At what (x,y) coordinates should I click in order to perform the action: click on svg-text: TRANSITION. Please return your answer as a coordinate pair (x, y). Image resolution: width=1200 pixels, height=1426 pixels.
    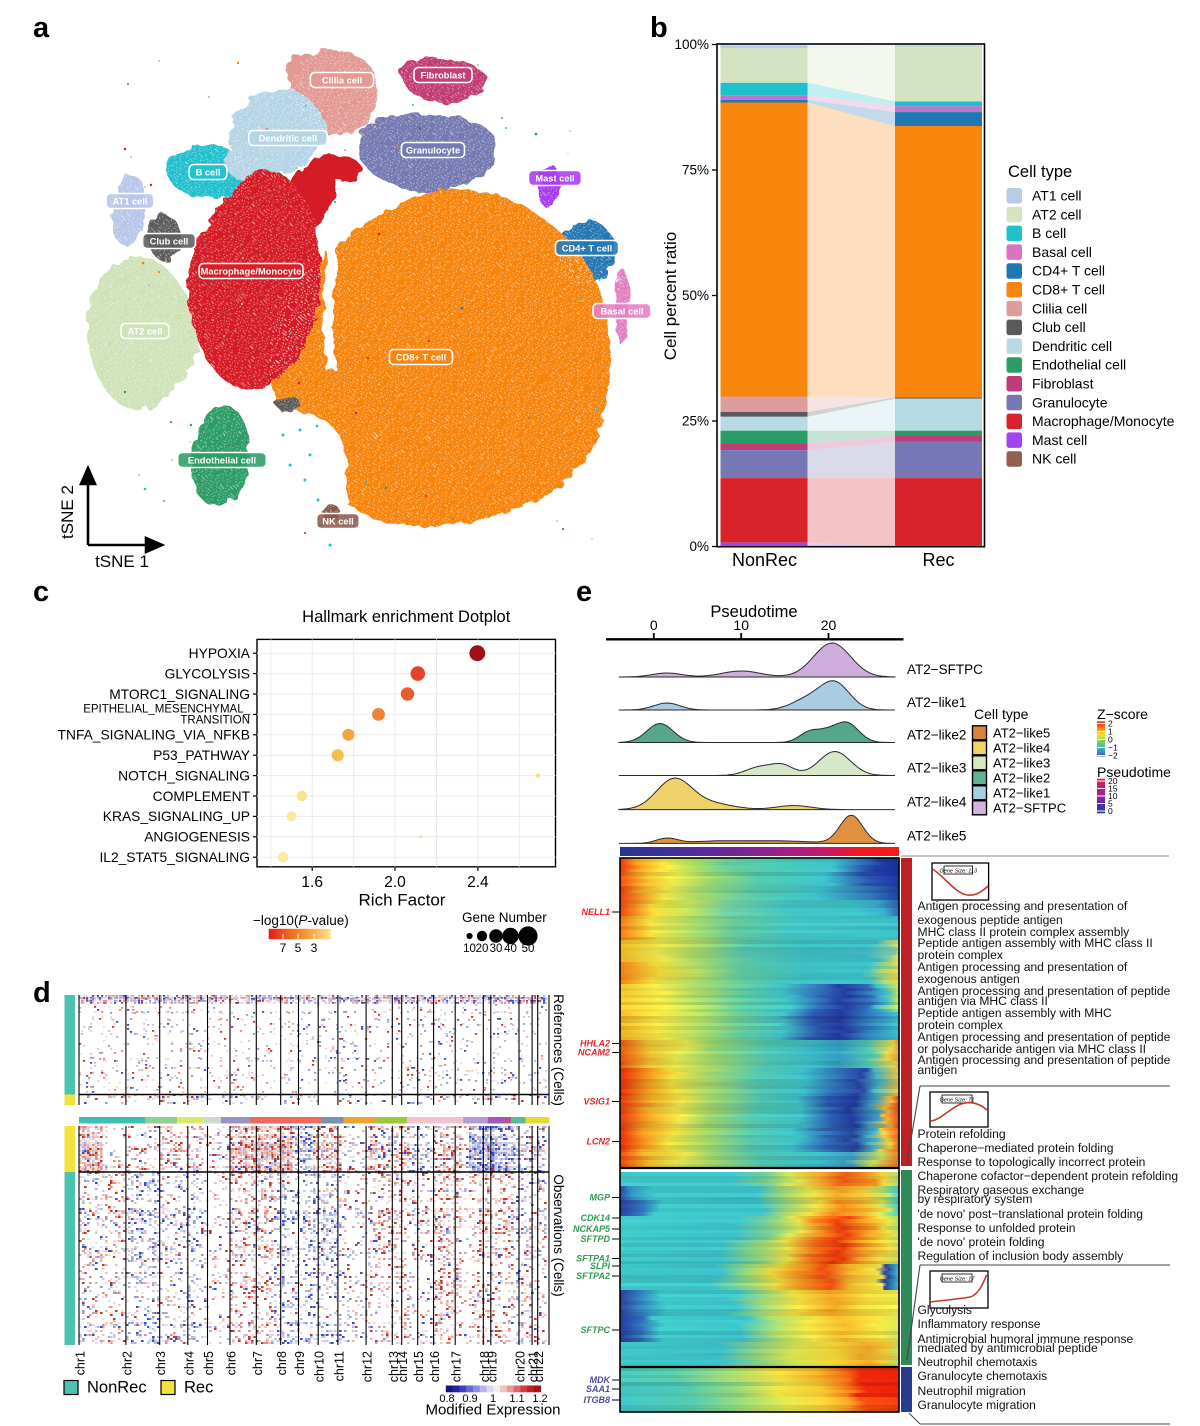
    Looking at the image, I should click on (215, 720).